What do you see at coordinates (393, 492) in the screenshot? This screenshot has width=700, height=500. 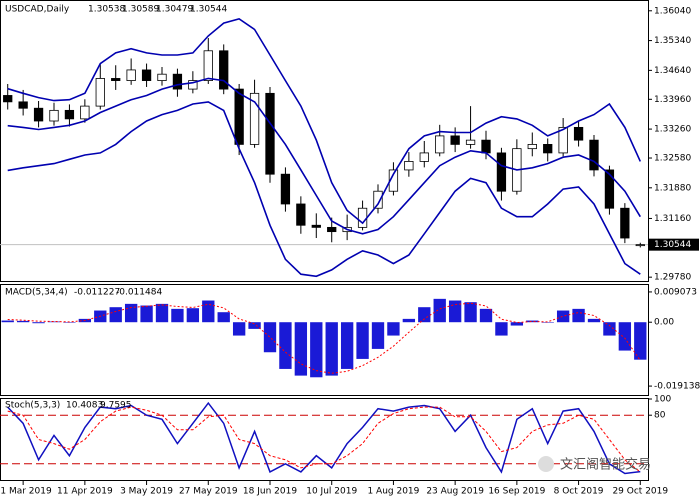 I see `x-tick-label: 1 Aug 2019` at bounding box center [393, 492].